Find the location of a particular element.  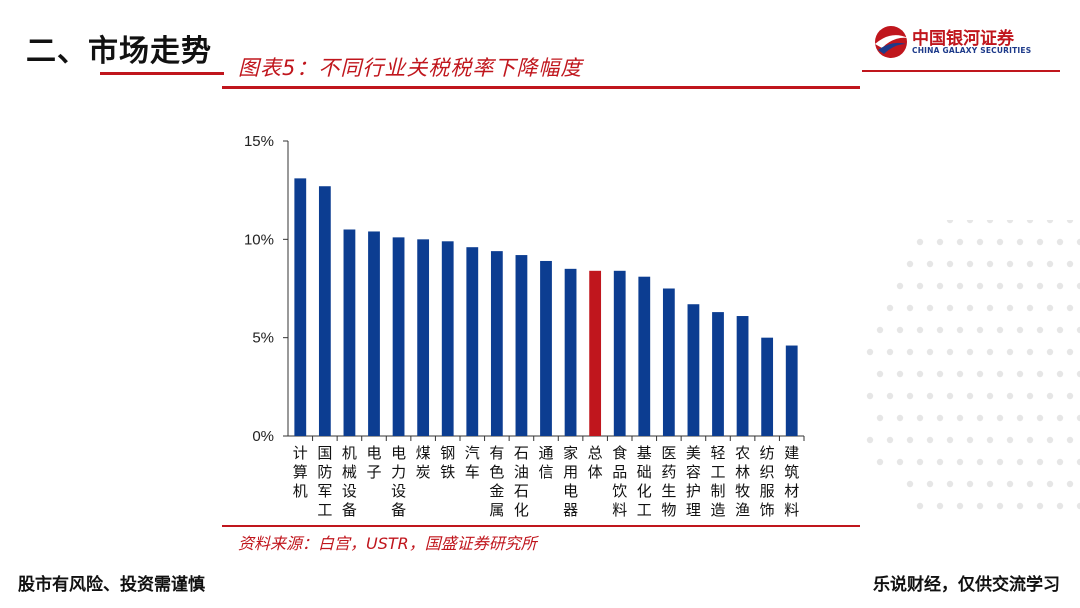

x-tick-label: 计算机 is located at coordinates (300, 472).